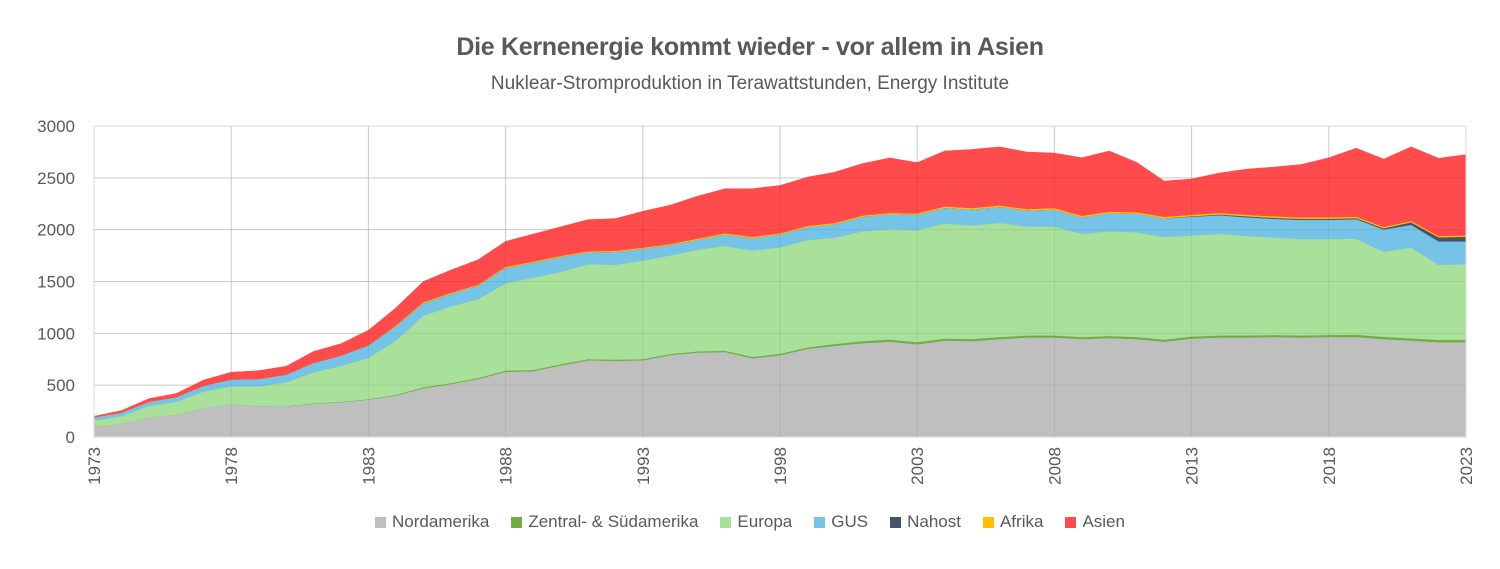 This screenshot has height=569, width=1500. I want to click on legend-label: Afrika, so click(1021, 521).